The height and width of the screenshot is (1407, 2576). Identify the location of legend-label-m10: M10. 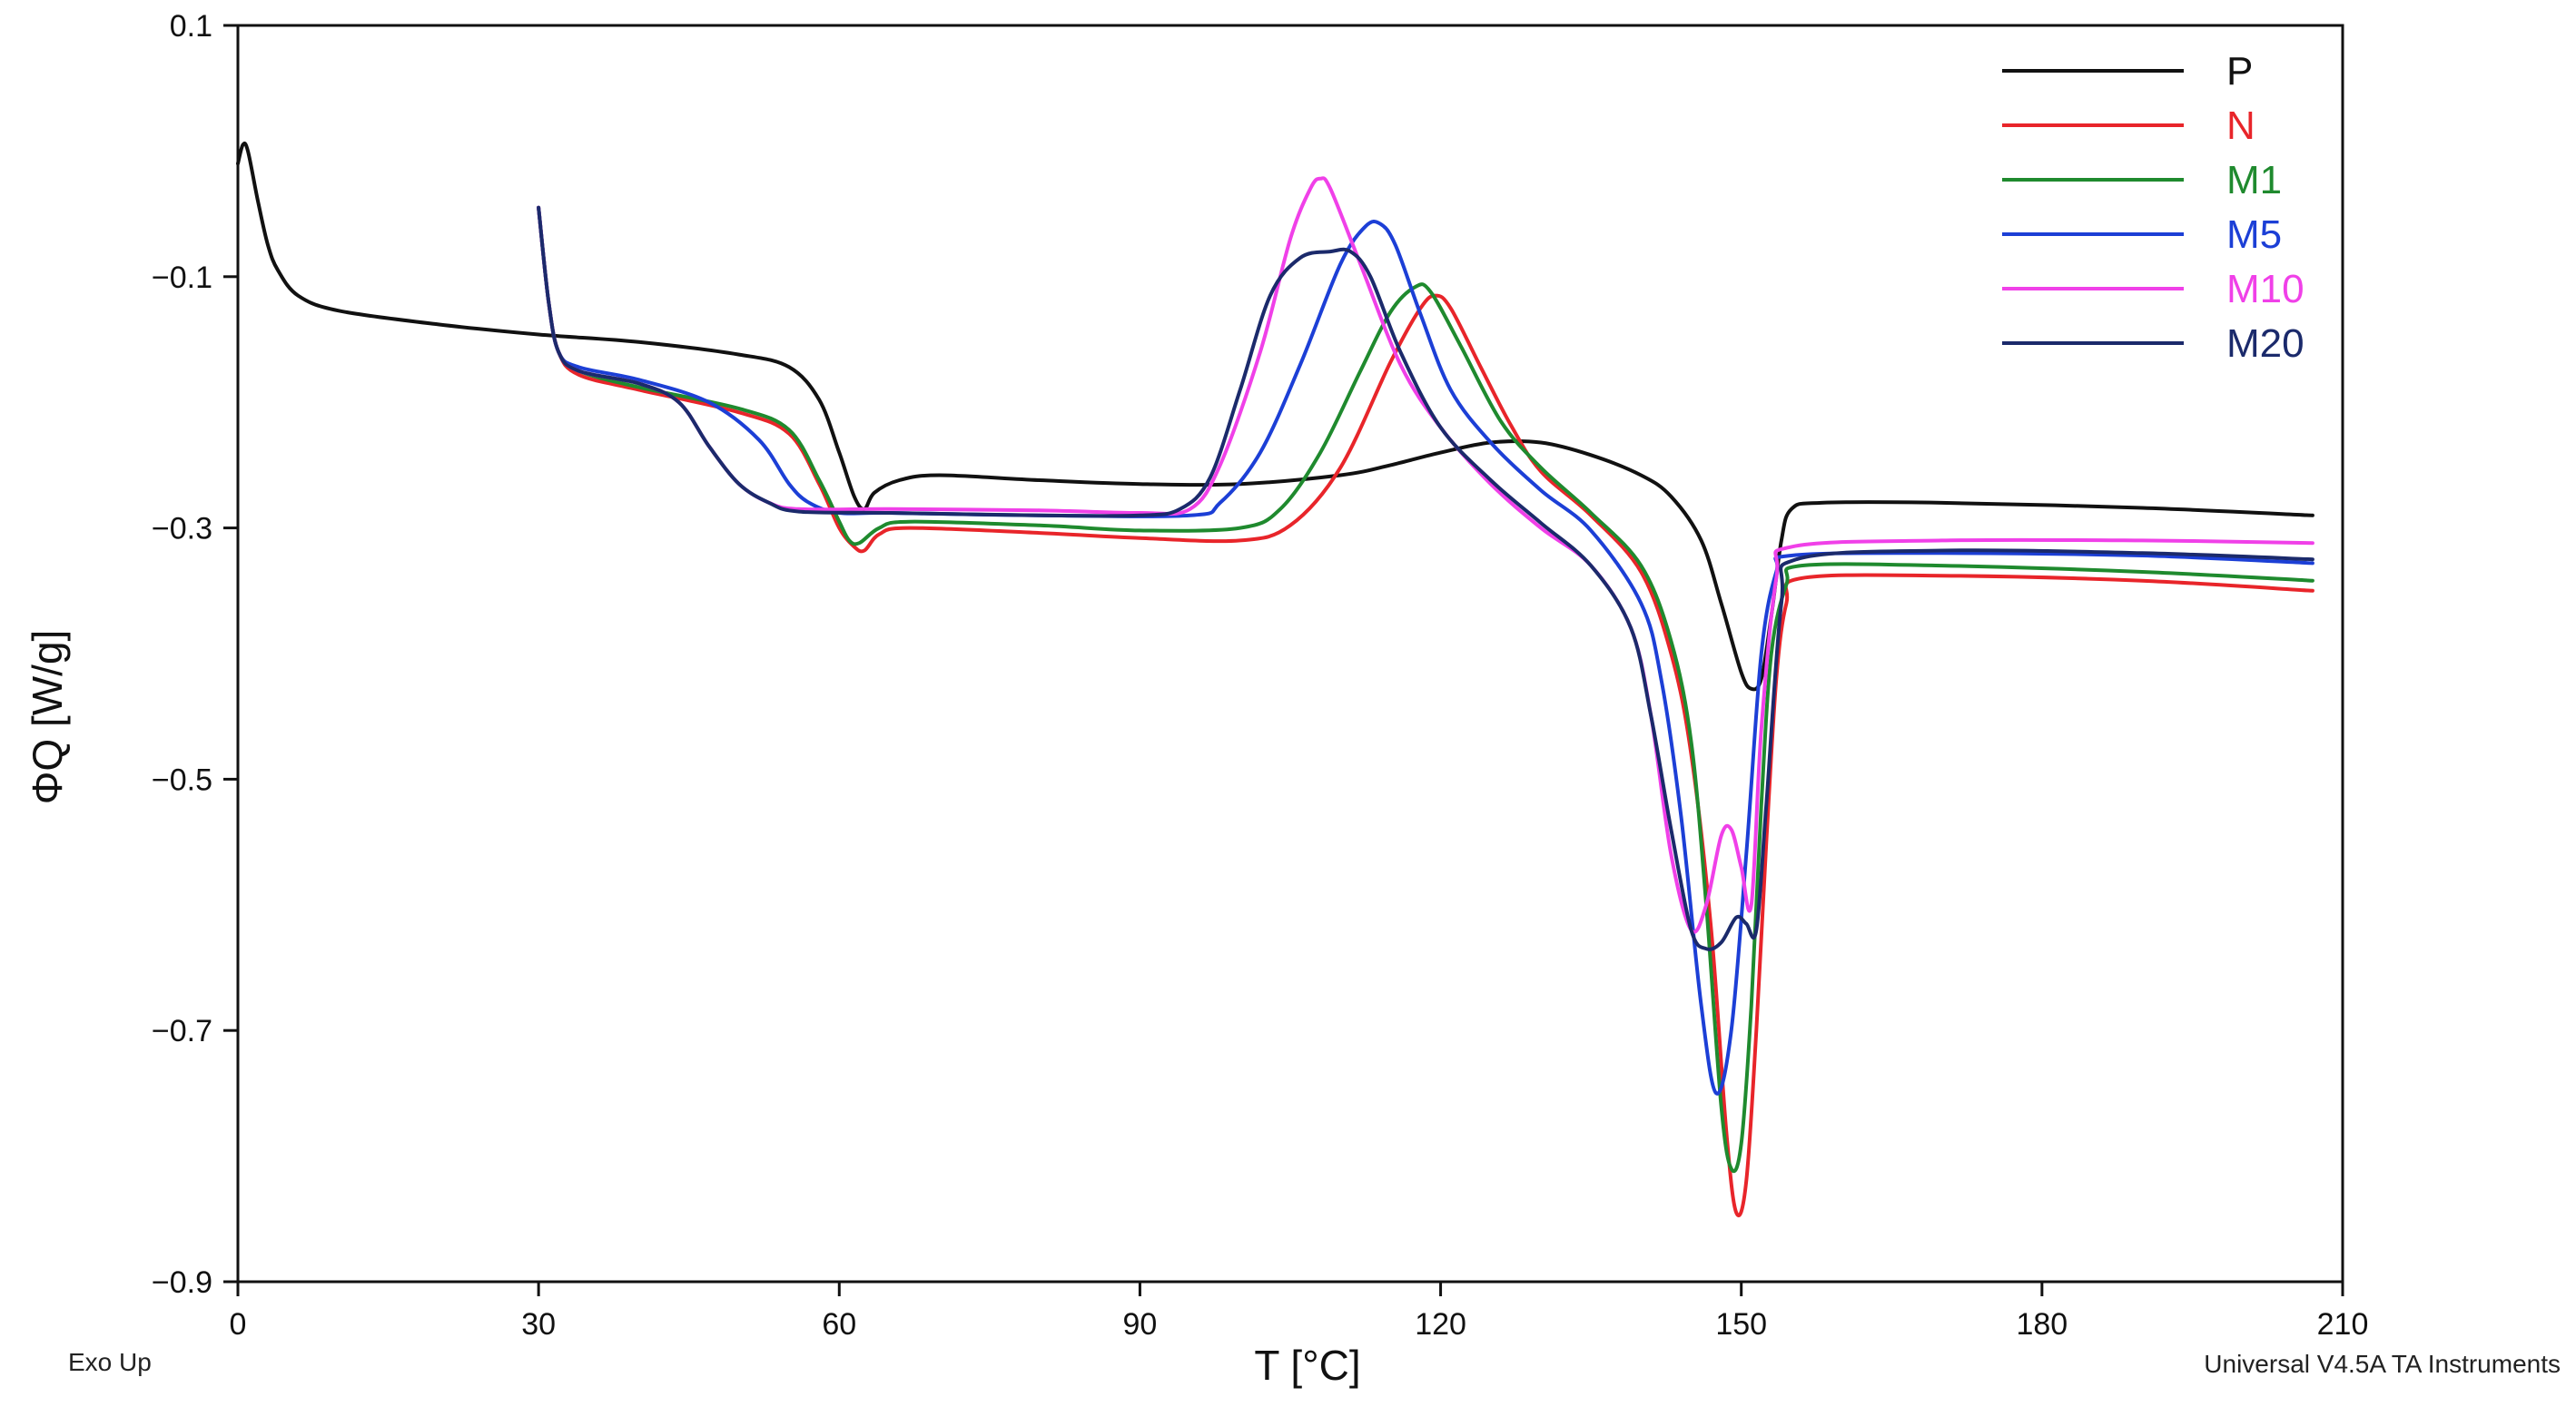
(2265, 289).